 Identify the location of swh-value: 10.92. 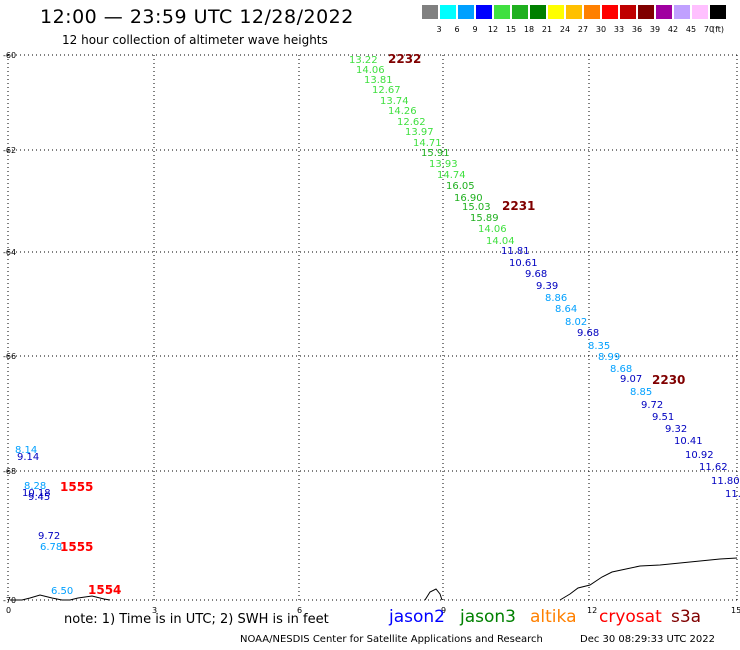
(699, 455).